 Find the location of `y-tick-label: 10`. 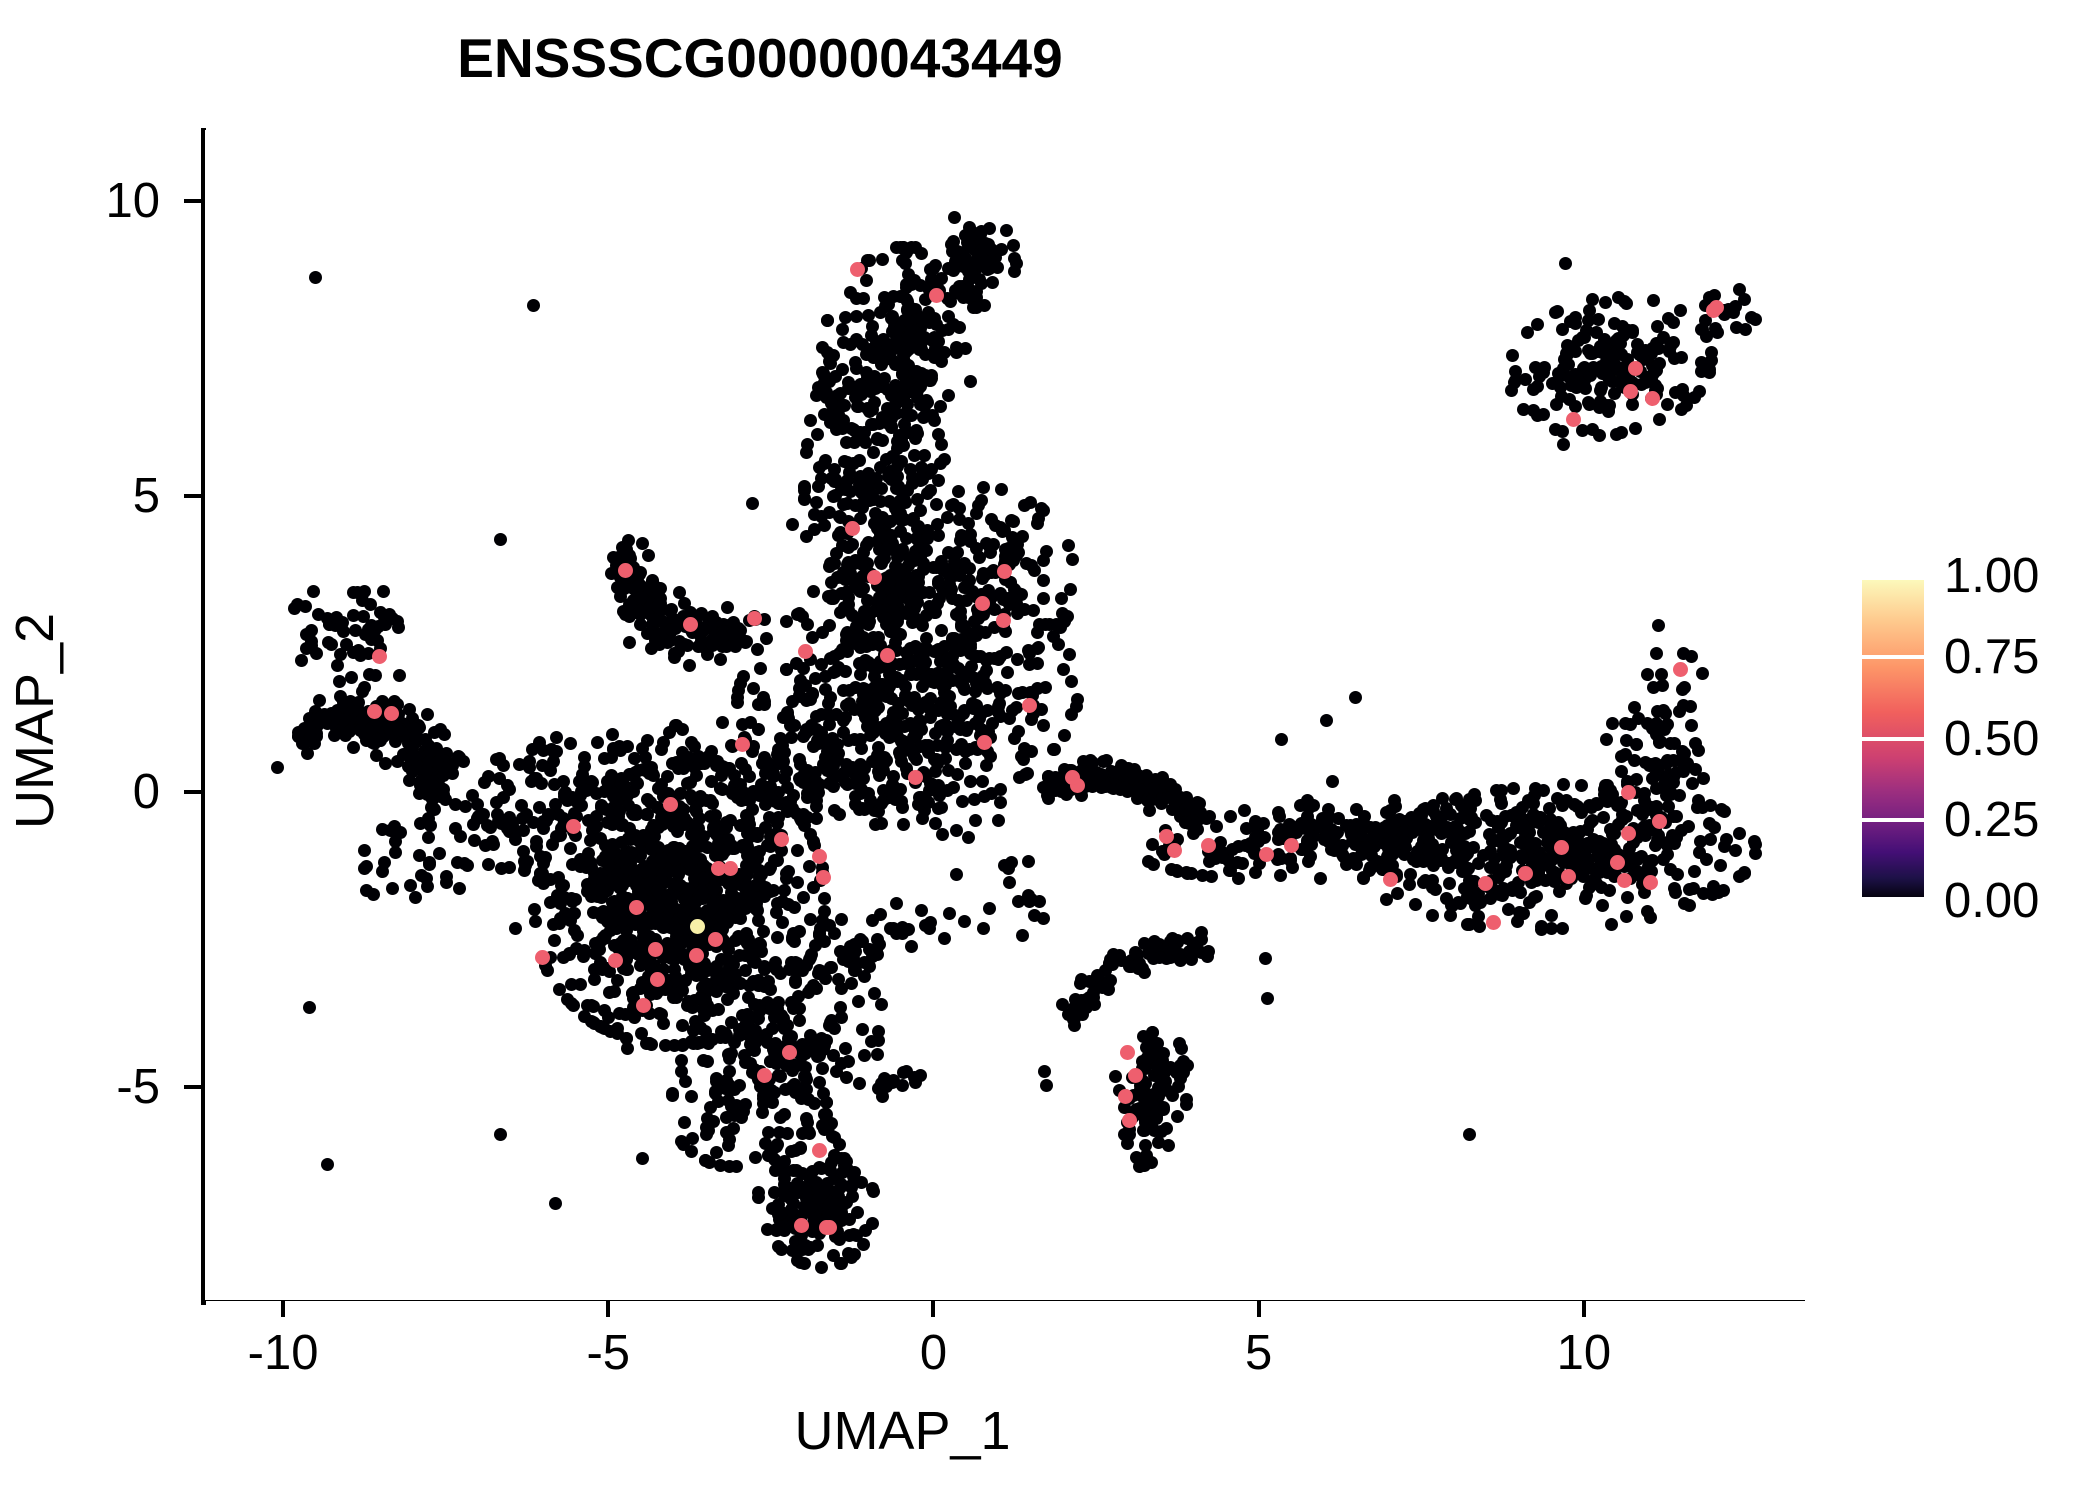

y-tick-label: 10 is located at coordinates (132, 200).